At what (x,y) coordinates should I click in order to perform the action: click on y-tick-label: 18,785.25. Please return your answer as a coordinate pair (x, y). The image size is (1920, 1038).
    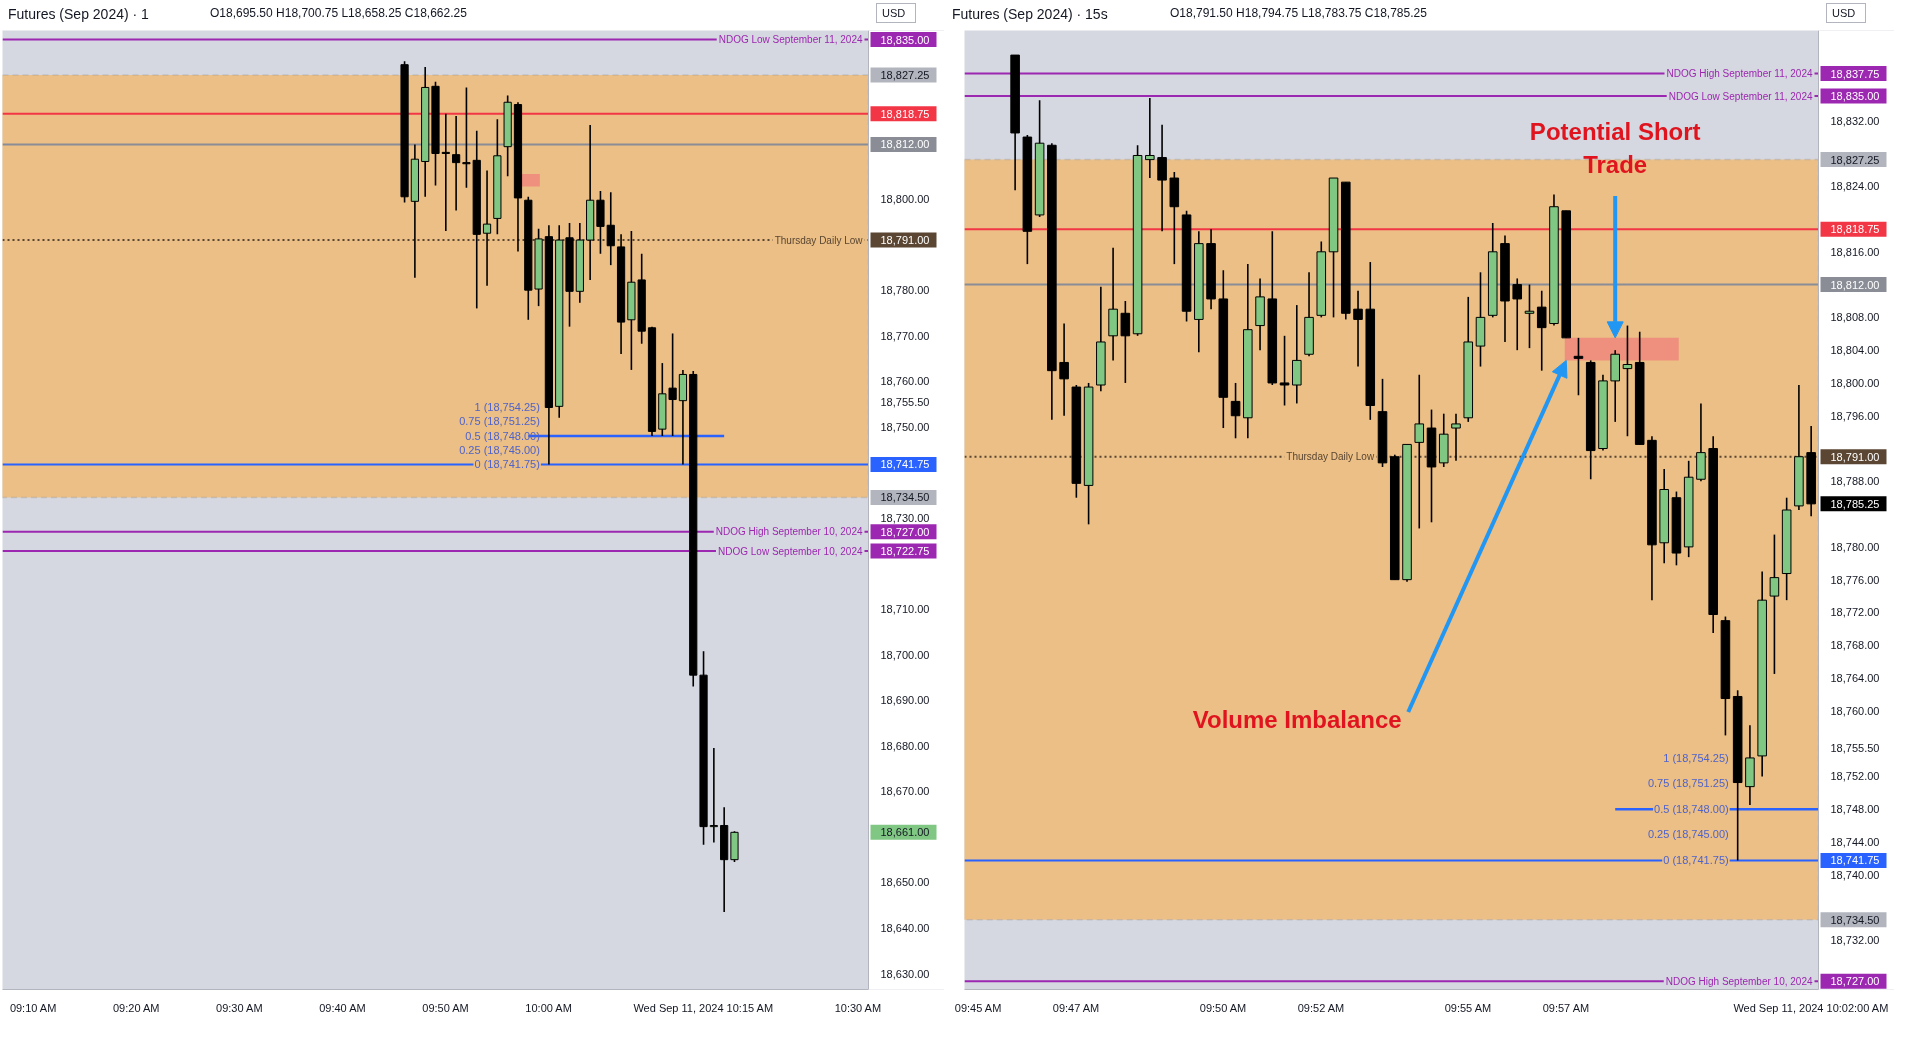
    Looking at the image, I should click on (1855, 503).